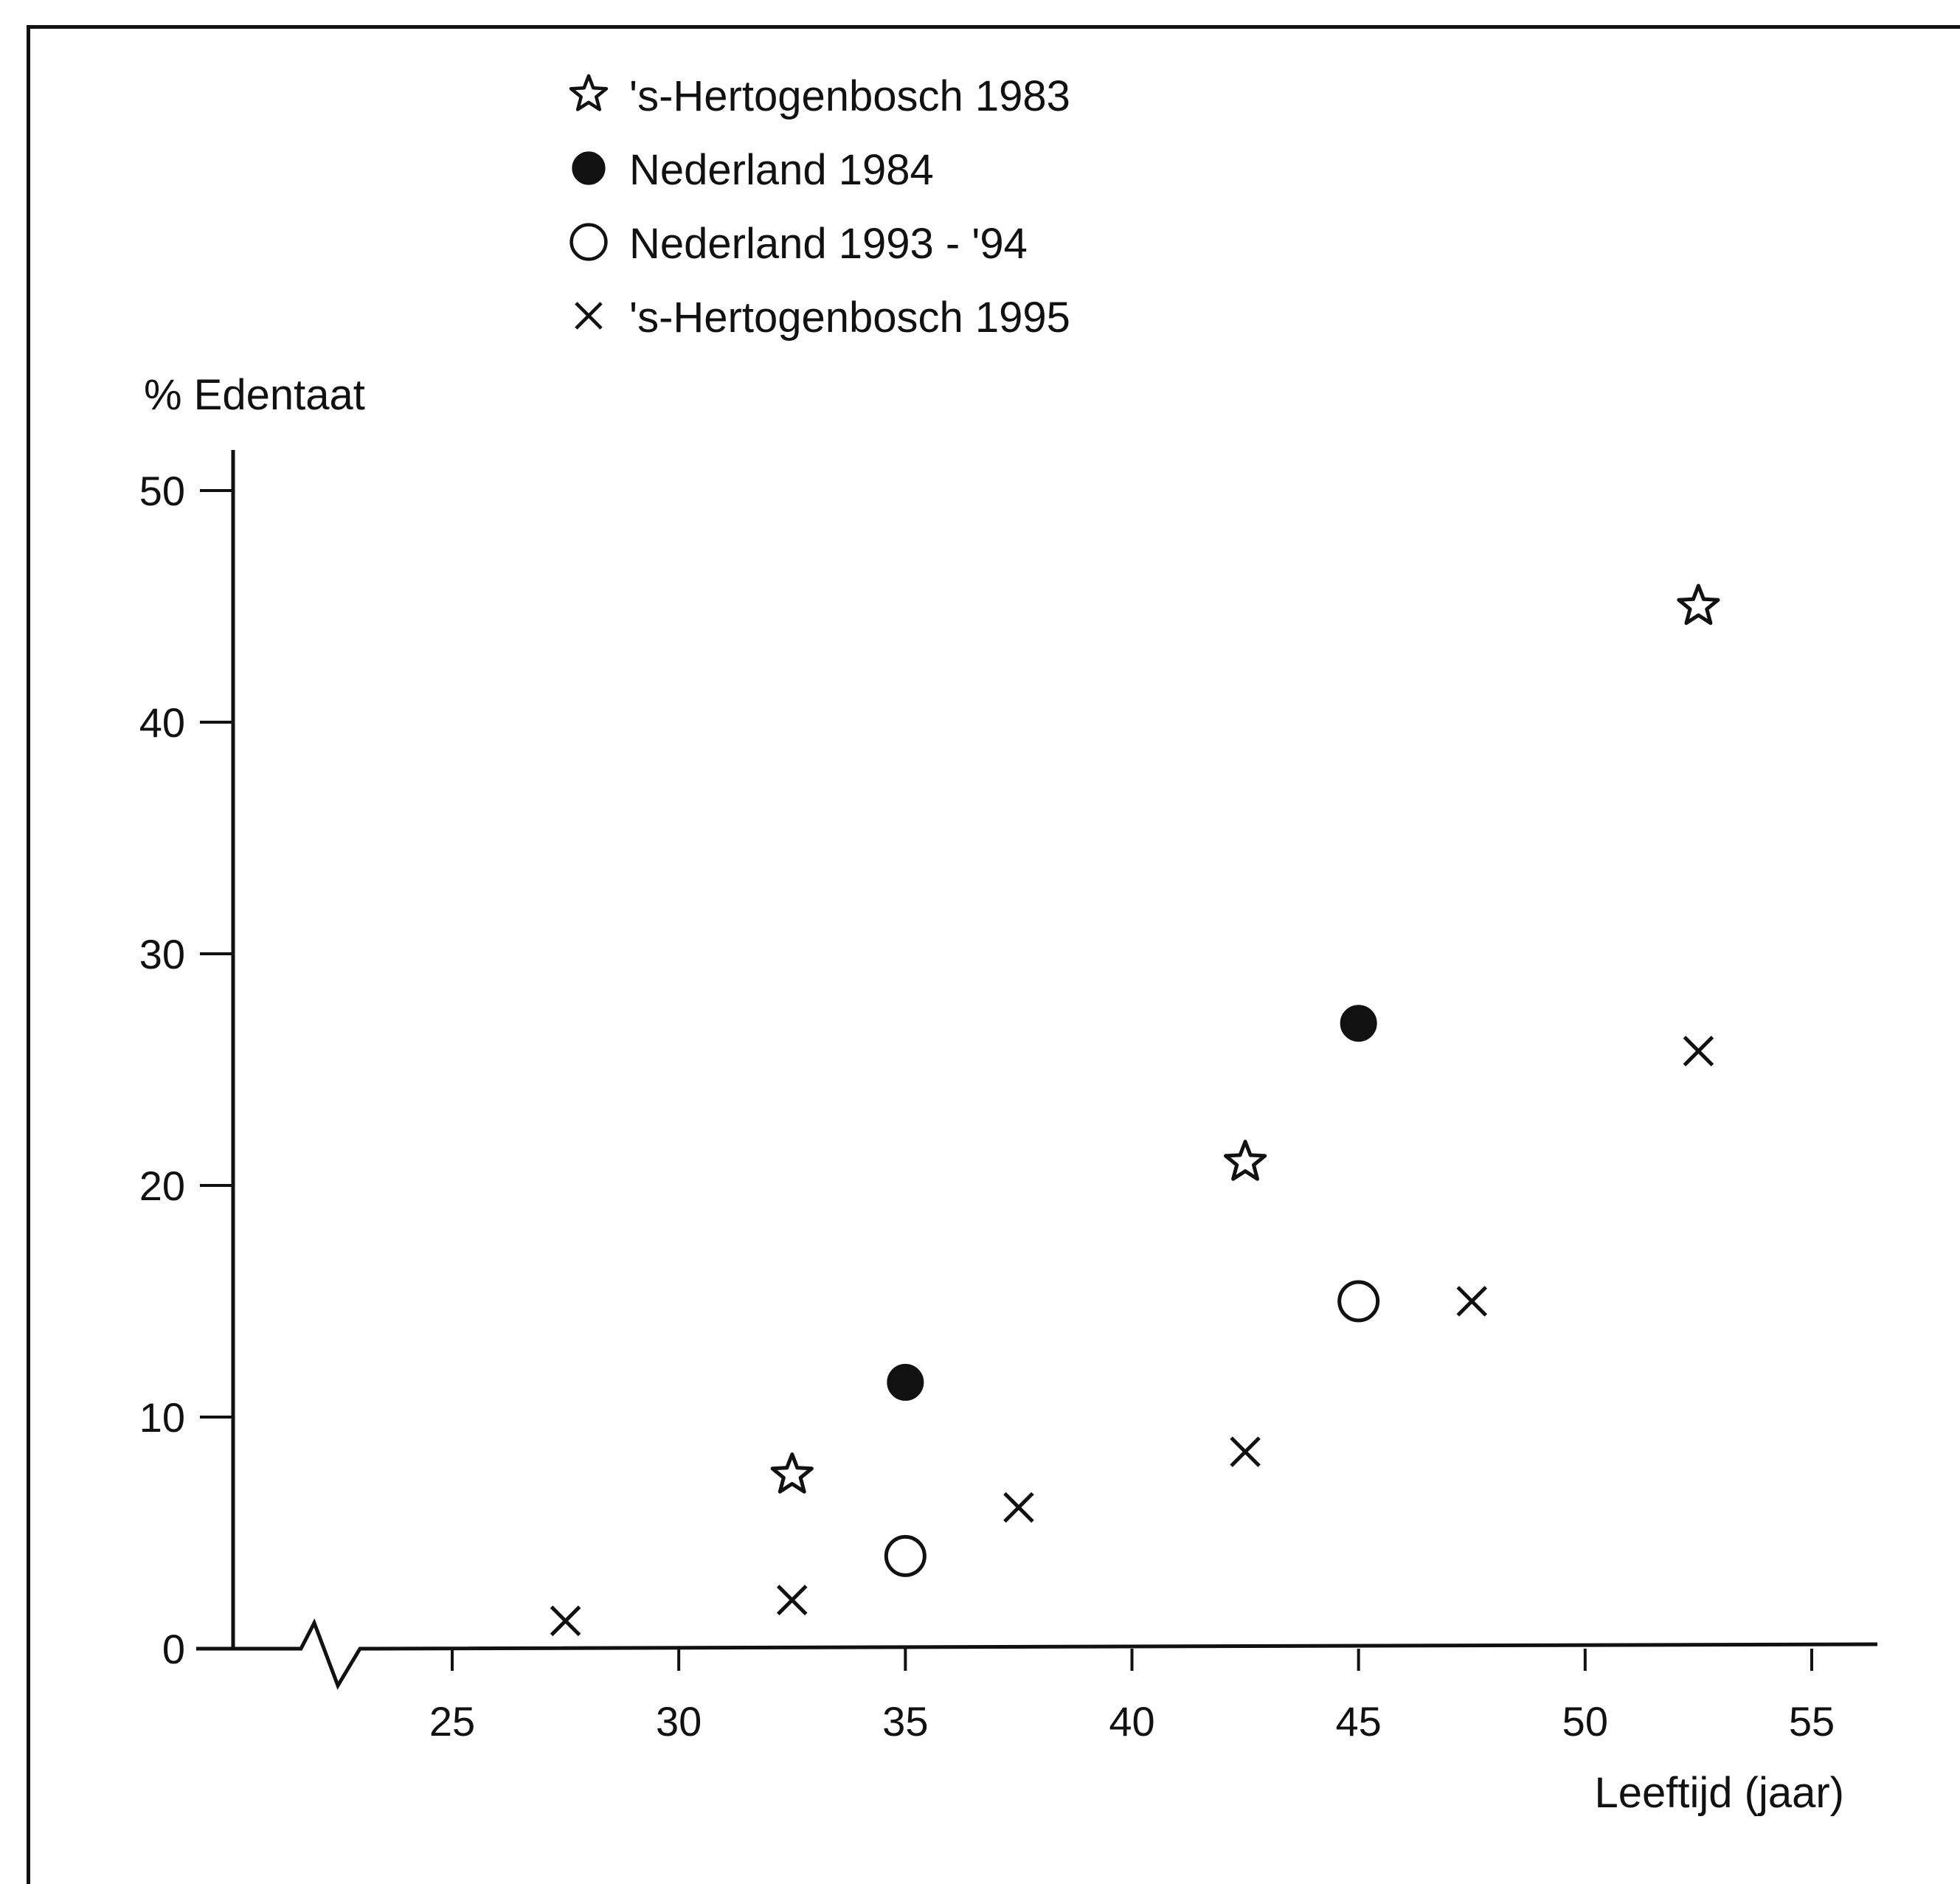  Describe the element at coordinates (1359, 1722) in the screenshot. I see `x-tick-label: 45` at that location.